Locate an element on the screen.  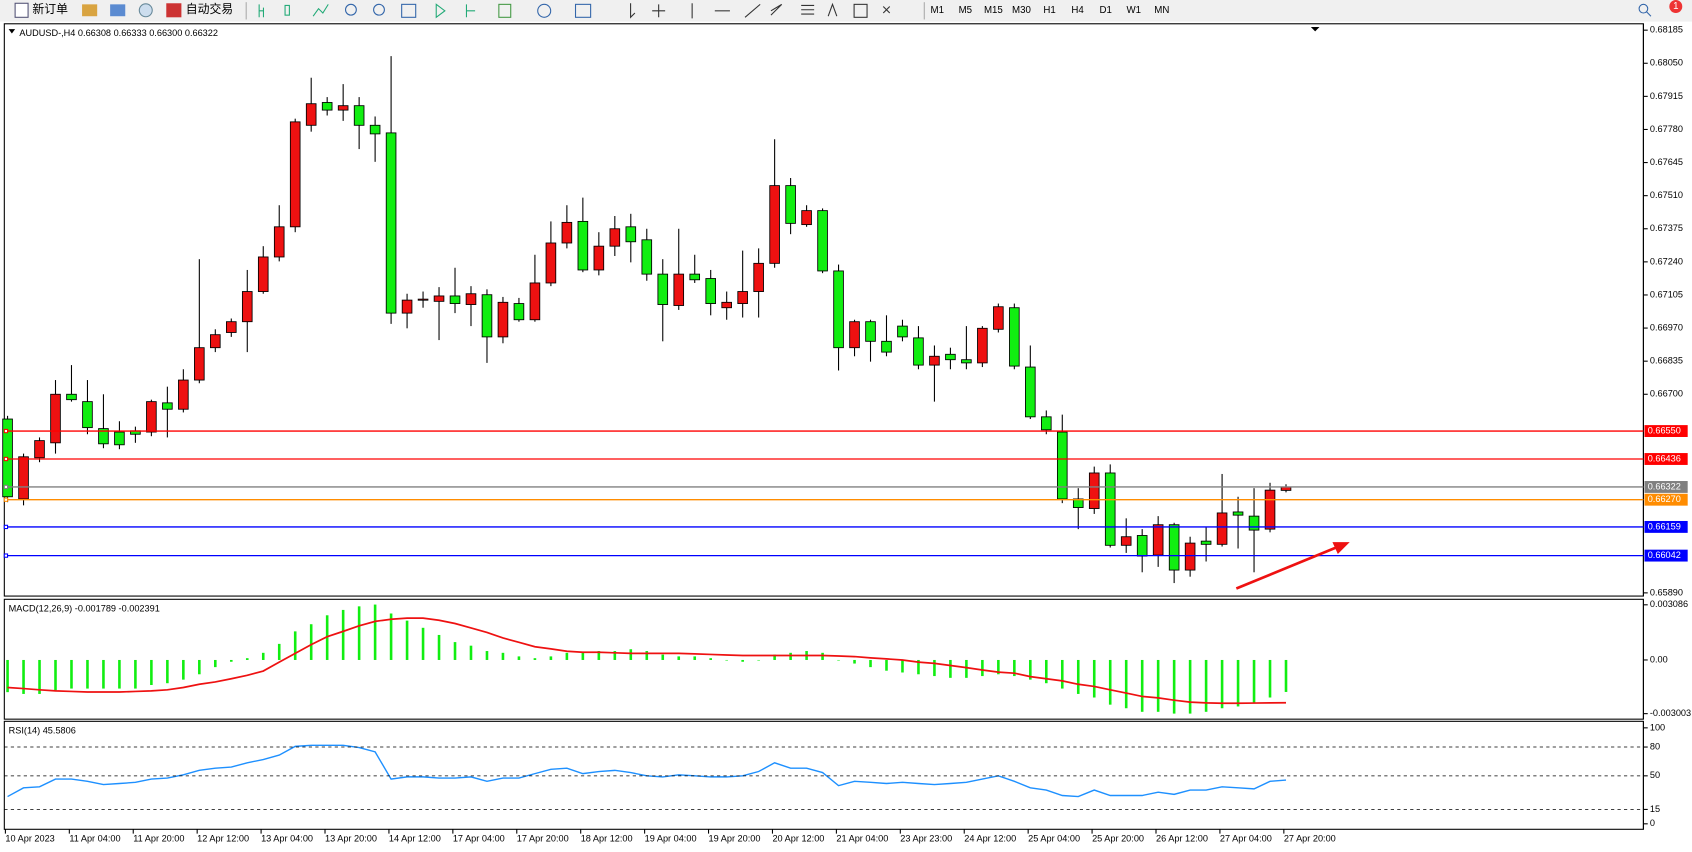
bar-chart-icon is located at coordinates (261, 11).